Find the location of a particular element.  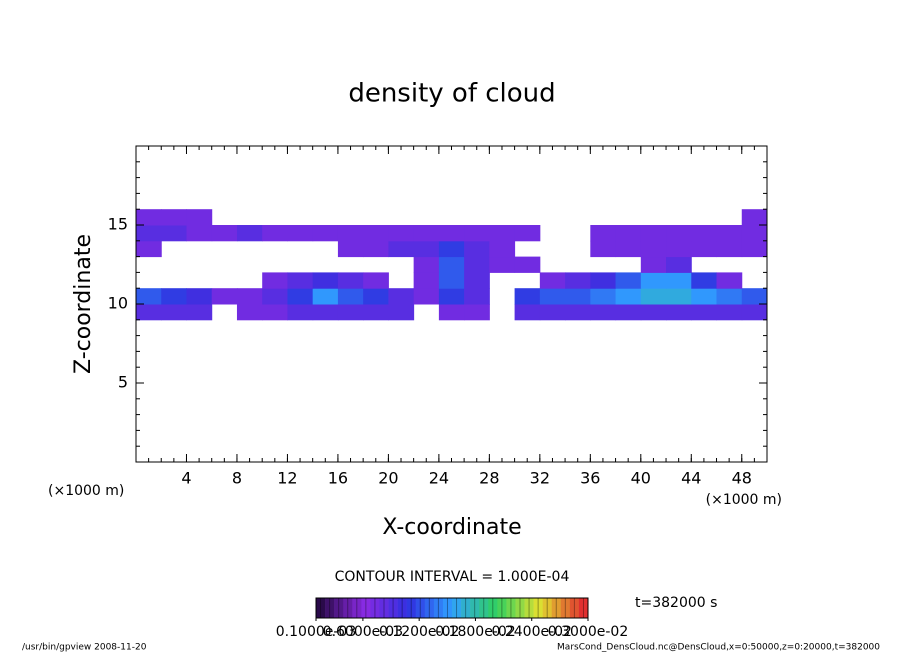

x-tick-label: 40 is located at coordinates (641, 478).